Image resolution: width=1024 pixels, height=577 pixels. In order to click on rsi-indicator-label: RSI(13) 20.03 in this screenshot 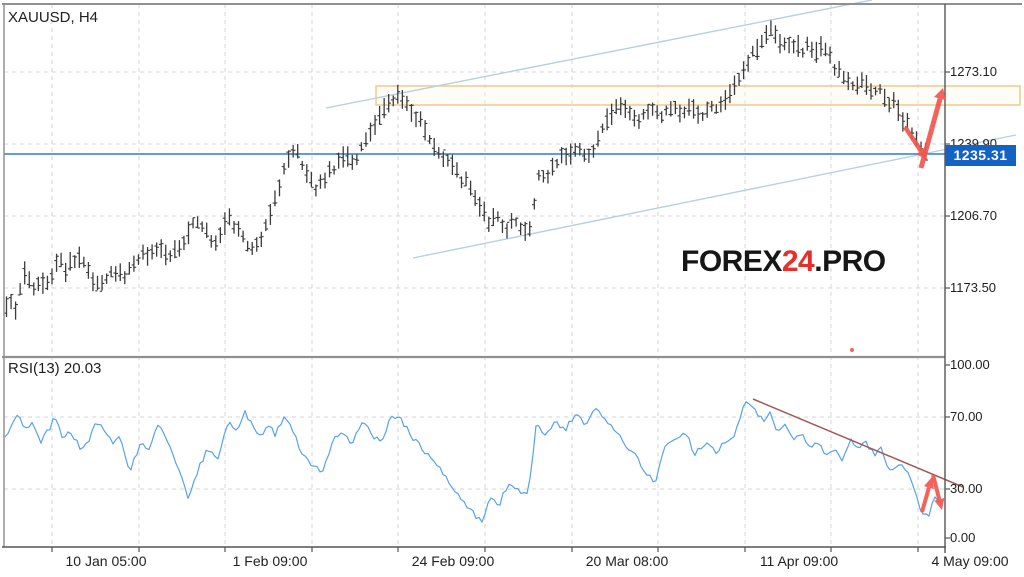, I will do `click(55, 368)`.